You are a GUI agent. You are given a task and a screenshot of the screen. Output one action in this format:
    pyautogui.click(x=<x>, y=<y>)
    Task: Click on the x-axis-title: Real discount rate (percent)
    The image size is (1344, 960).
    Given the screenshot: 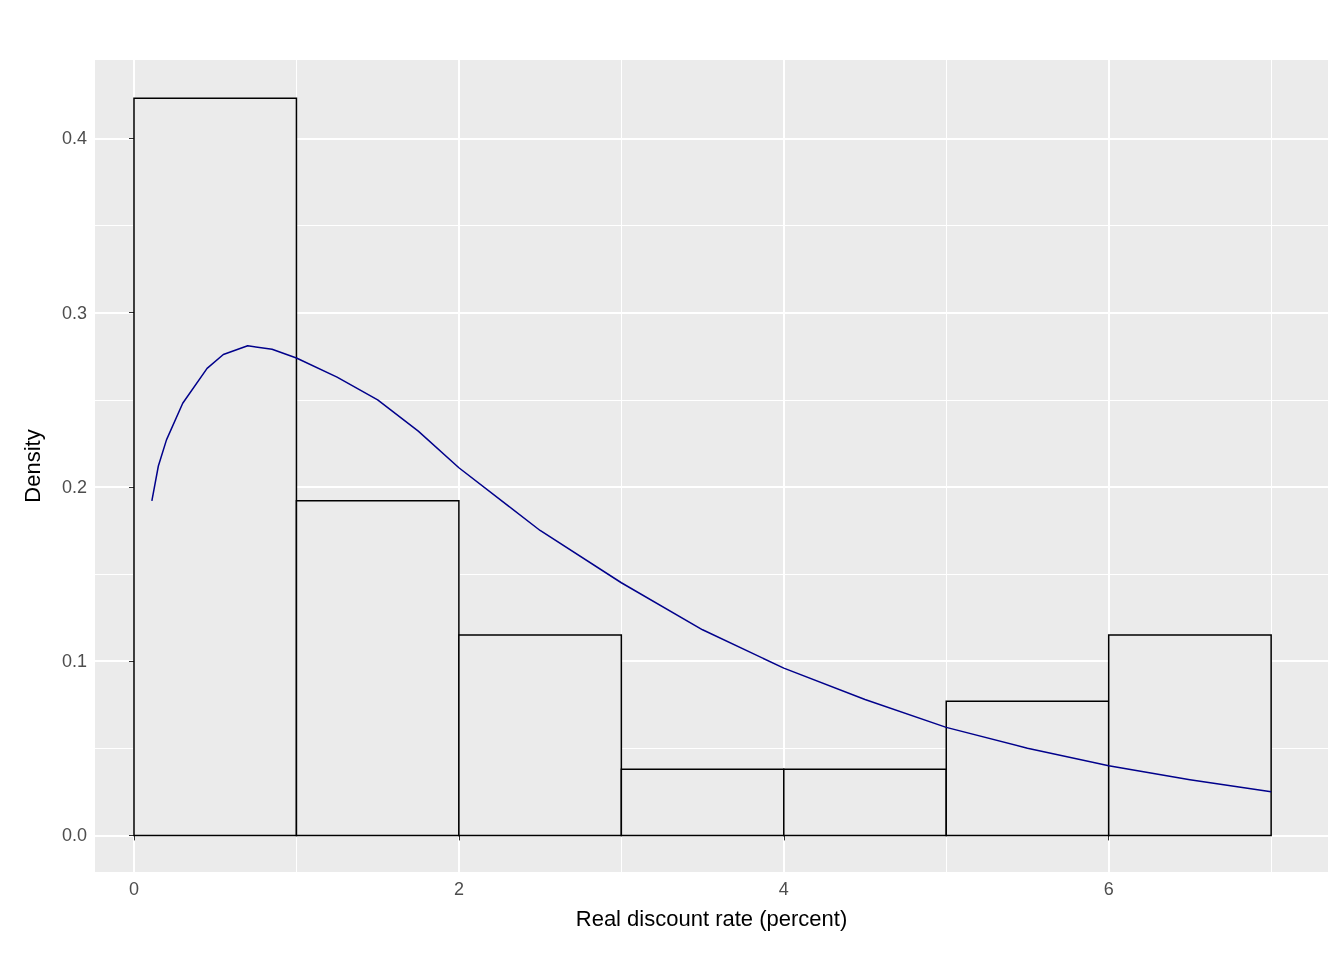 What is the action you would take?
    pyautogui.click(x=711, y=918)
    